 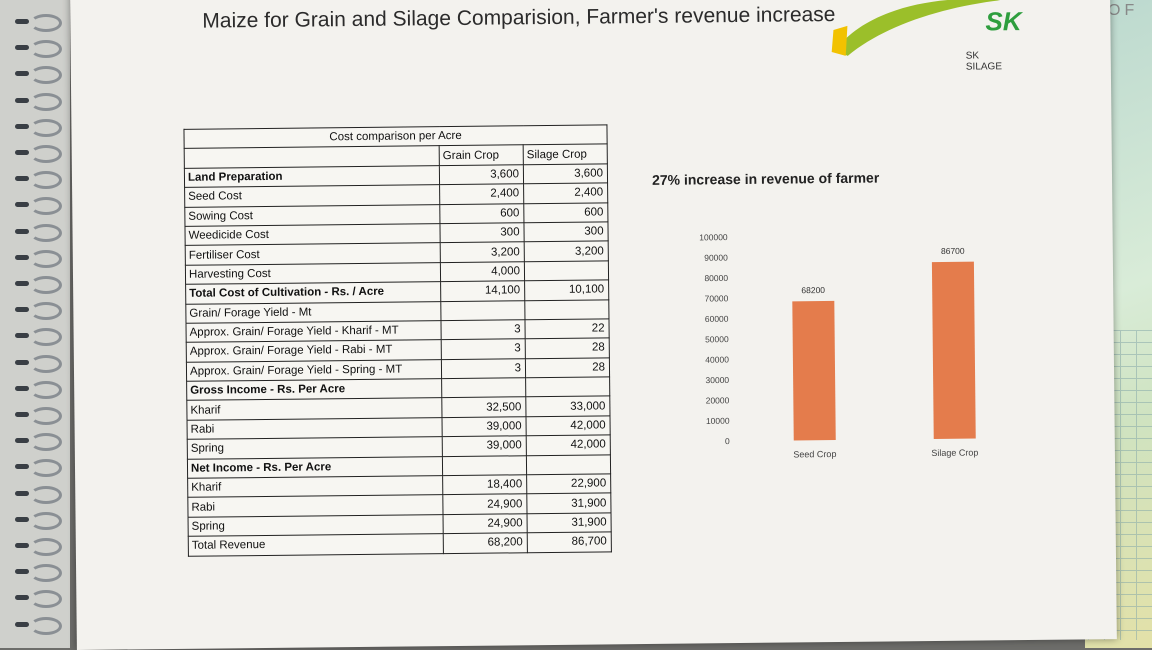 What do you see at coordinates (567, 329) in the screenshot?
I see `silage-value: 22` at bounding box center [567, 329].